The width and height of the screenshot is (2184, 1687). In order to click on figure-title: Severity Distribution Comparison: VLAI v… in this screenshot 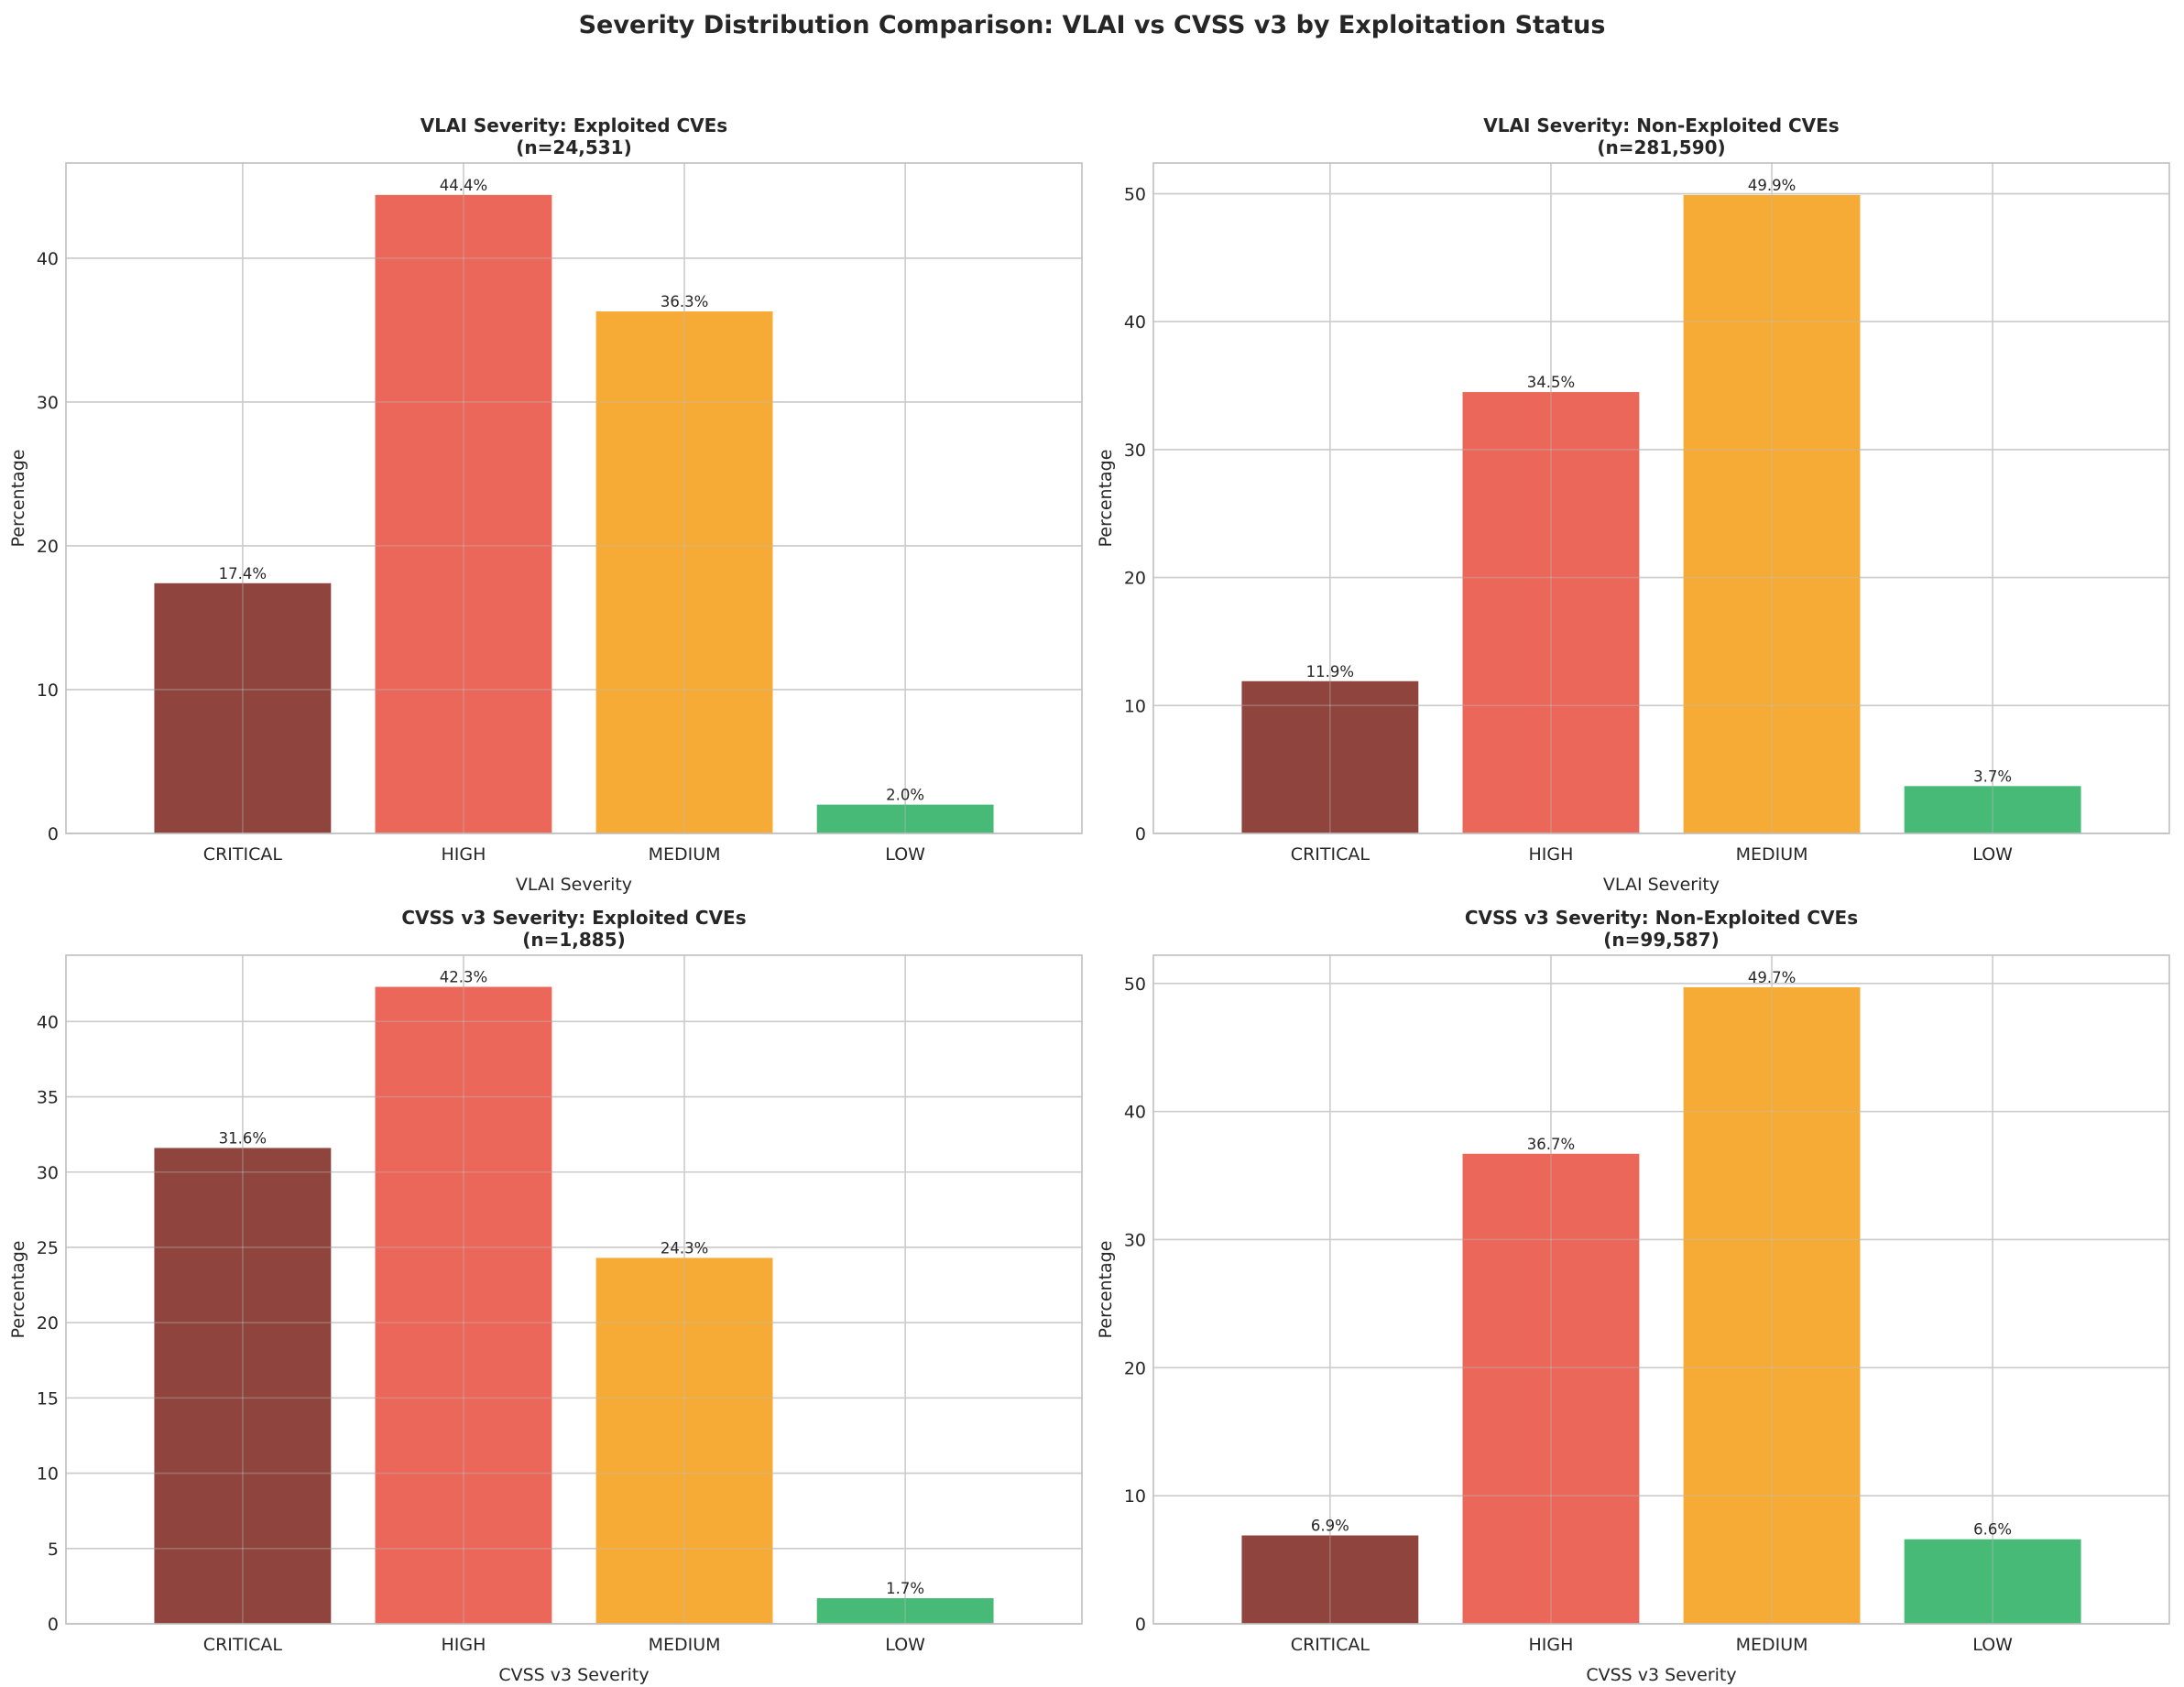, I will do `click(1092, 25)`.